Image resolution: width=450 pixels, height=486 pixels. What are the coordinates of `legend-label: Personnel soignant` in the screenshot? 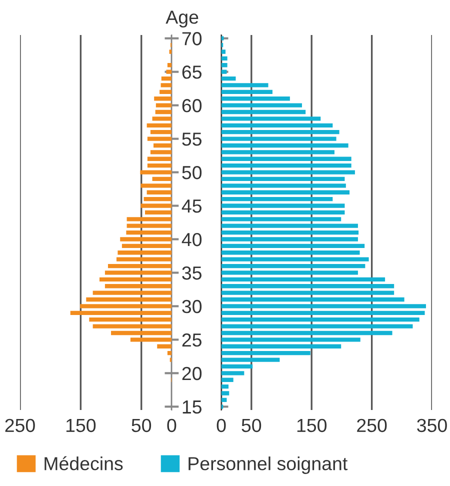 It's located at (268, 465).